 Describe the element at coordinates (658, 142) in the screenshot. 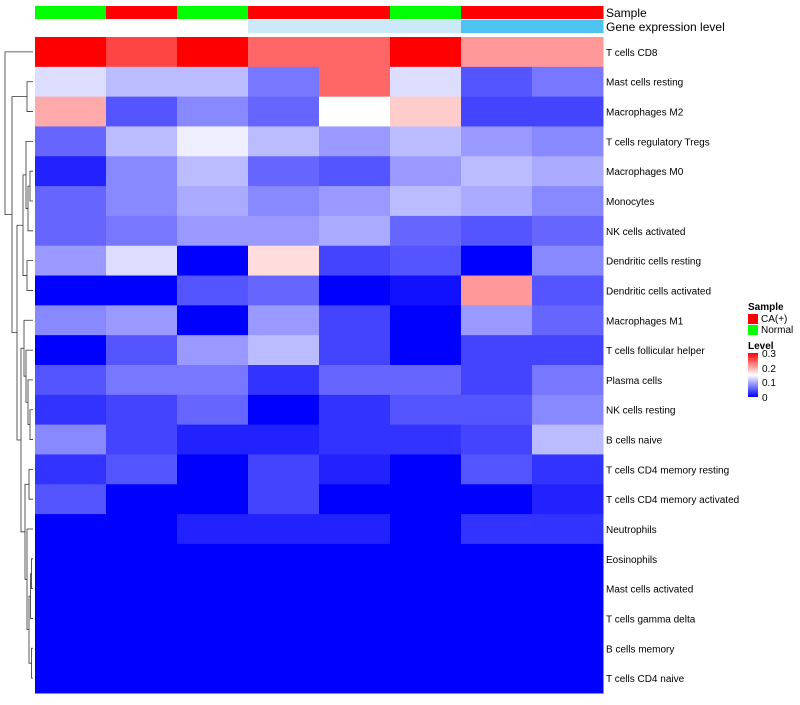

I see `row-label: T cells regulatory Tregs` at that location.